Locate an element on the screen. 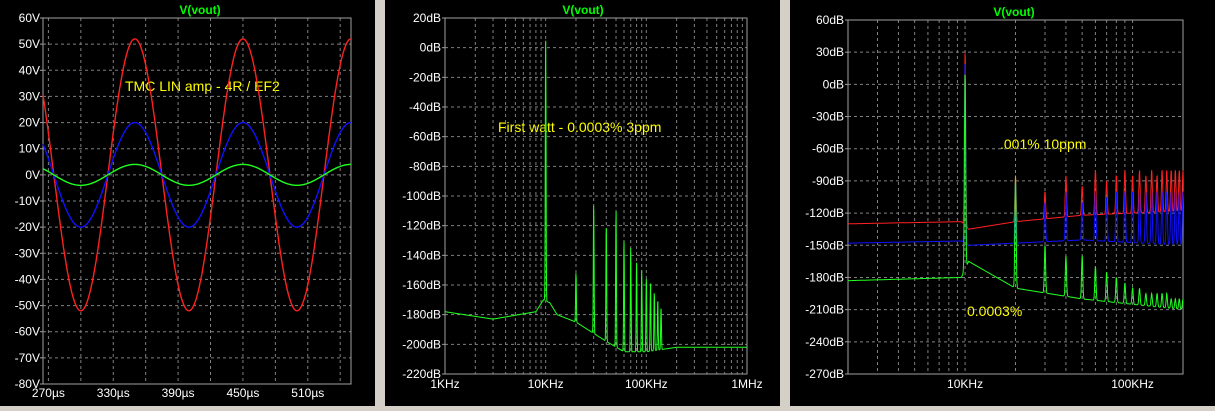 This screenshot has width=1215, height=411. y-tick-label: -50V is located at coordinates (27, 306).